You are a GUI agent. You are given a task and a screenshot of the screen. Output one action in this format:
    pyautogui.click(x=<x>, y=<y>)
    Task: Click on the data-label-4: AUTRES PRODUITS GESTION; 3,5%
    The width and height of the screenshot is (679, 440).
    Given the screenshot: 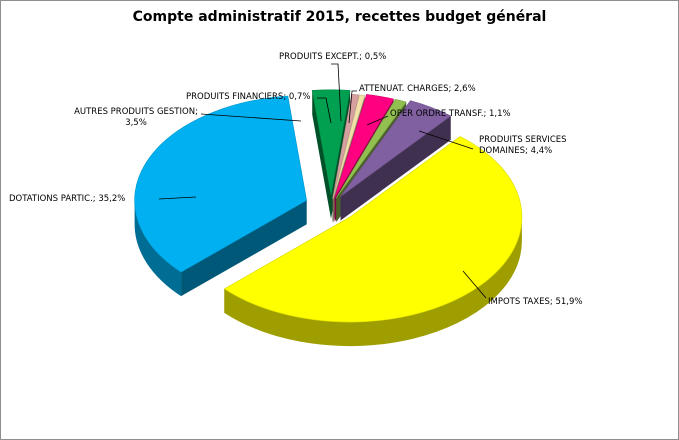 What is the action you would take?
    pyautogui.click(x=136, y=117)
    